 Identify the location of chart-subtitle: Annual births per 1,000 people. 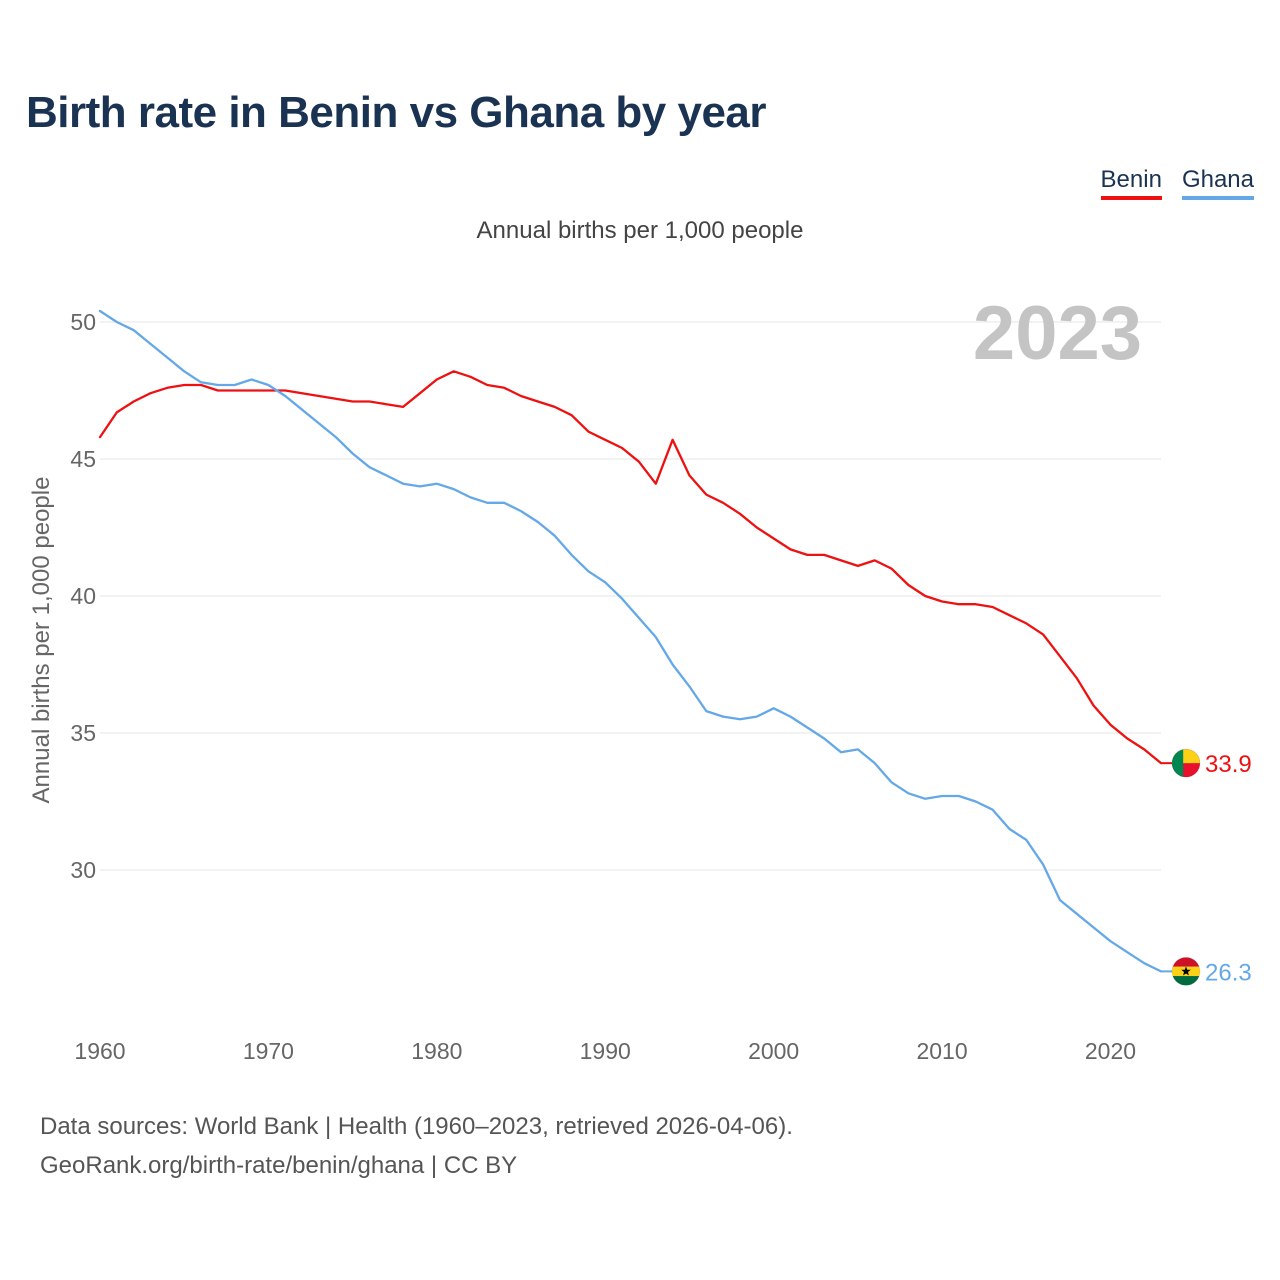
(640, 230).